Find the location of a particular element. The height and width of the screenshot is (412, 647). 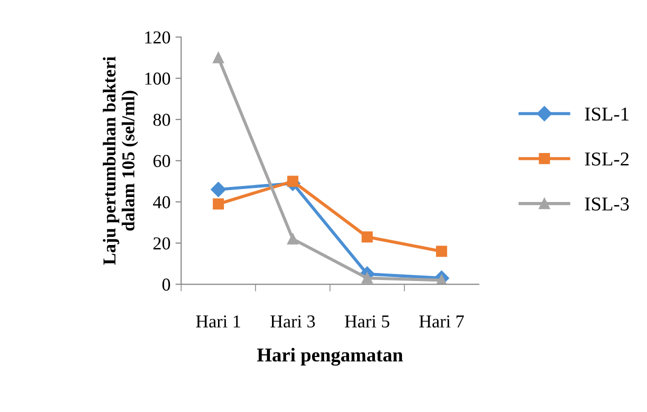

legend-label: ISL-2 is located at coordinates (606, 159).